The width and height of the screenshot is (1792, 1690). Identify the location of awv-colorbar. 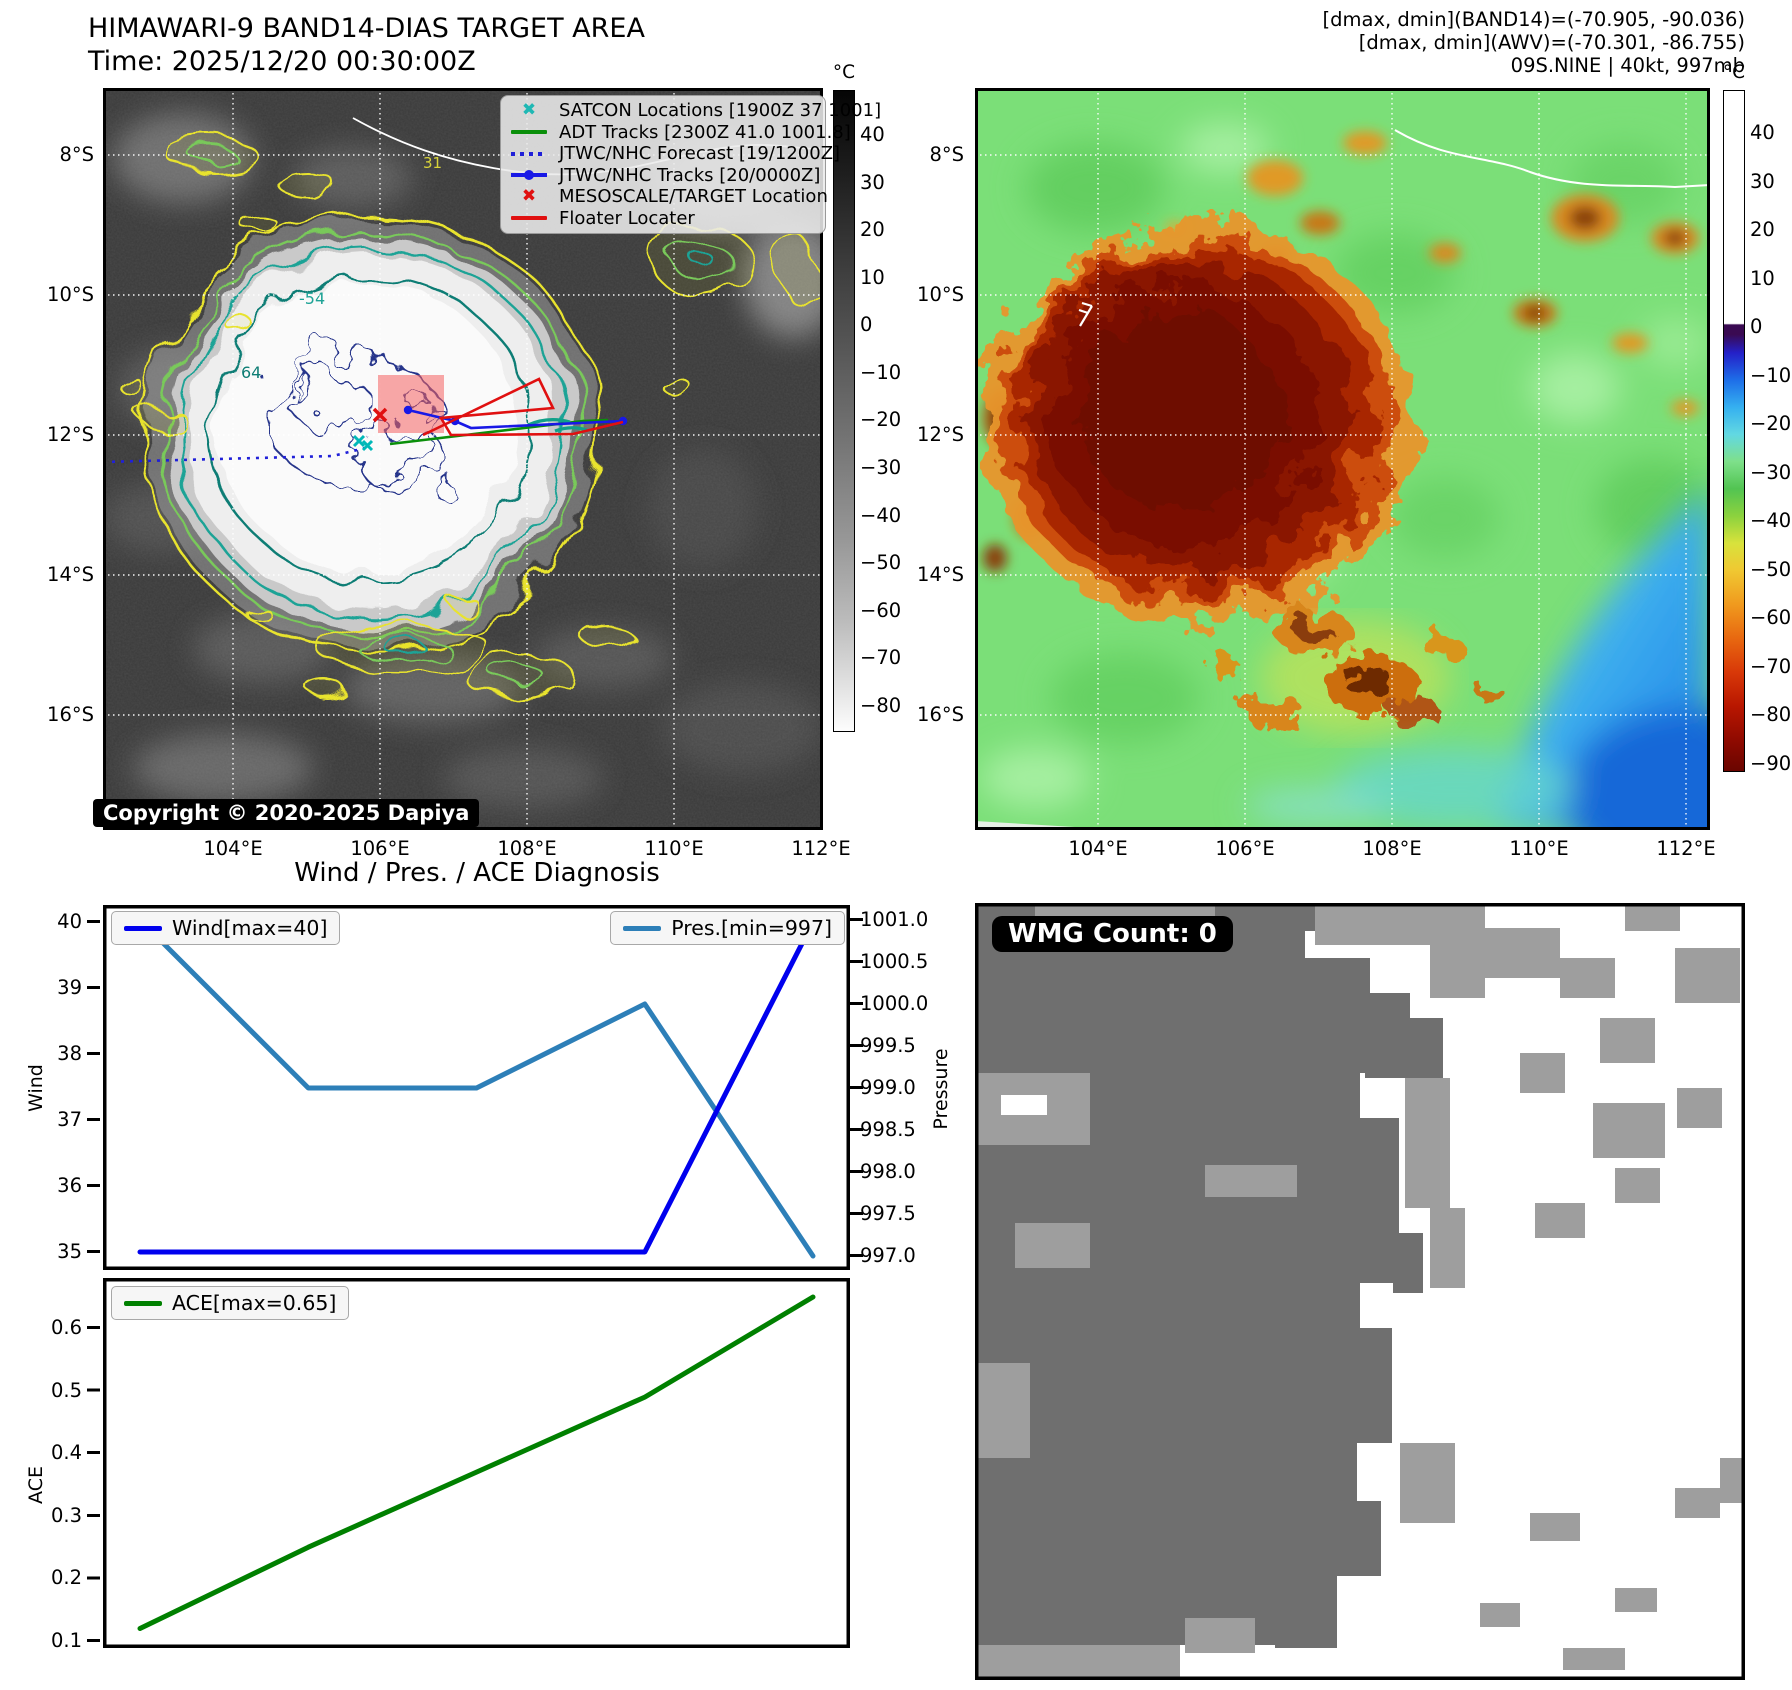
(1734, 431).